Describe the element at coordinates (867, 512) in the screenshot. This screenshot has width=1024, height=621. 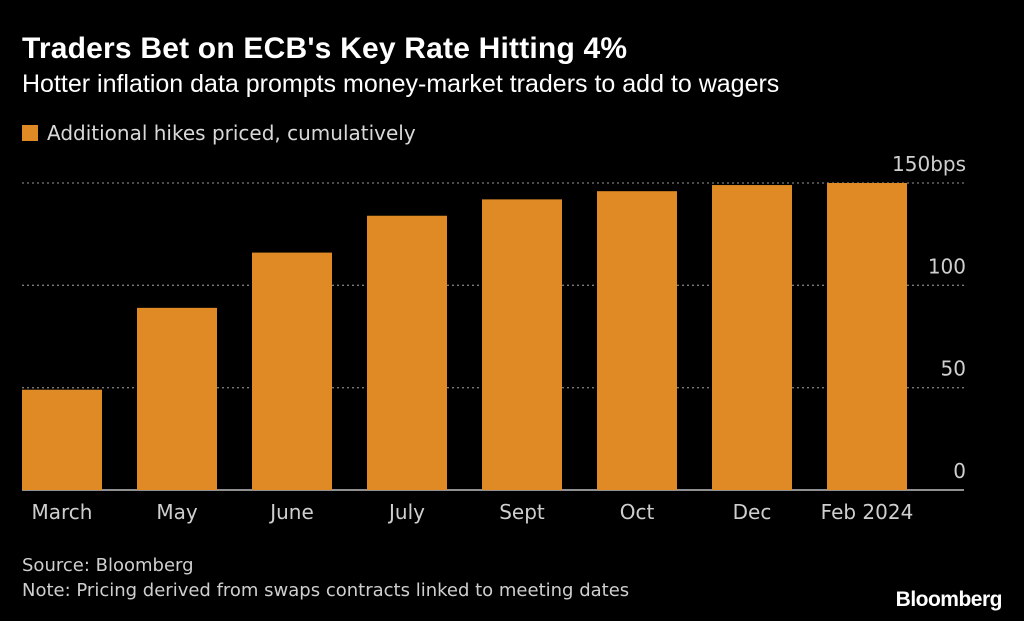
I see `x-tick-label: Feb 2024` at that location.